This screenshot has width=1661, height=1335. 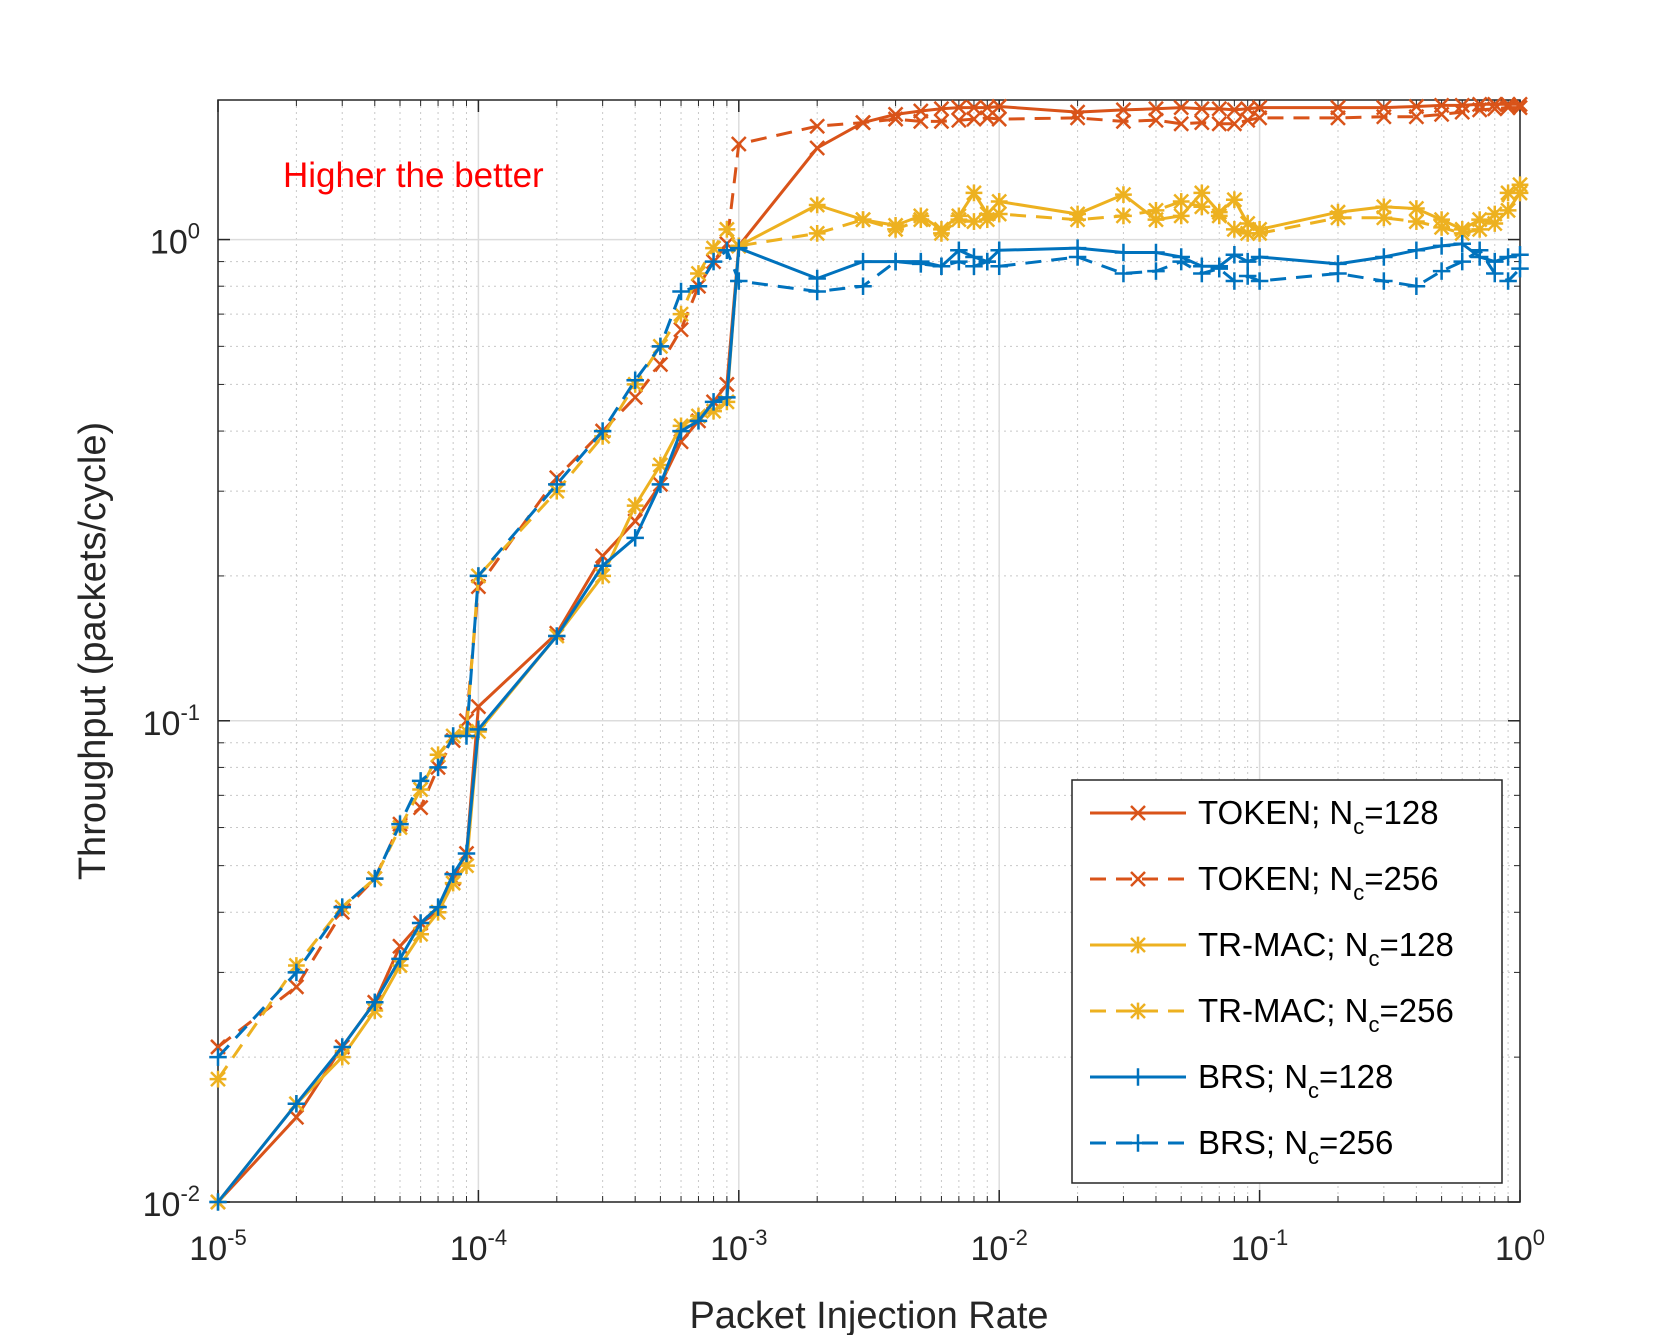 What do you see at coordinates (1138, 978) in the screenshot?
I see `legend-samples` at bounding box center [1138, 978].